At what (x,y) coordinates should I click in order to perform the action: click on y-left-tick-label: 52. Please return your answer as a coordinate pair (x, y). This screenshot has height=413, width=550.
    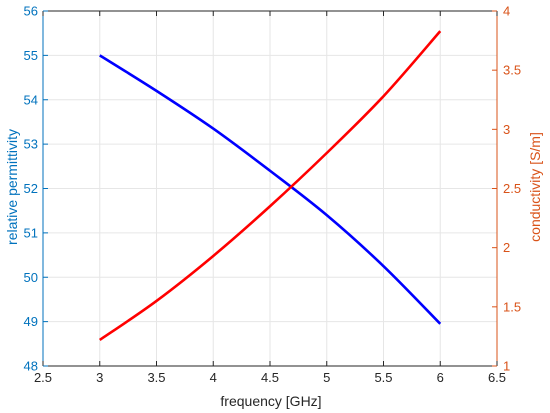
    Looking at the image, I should click on (31, 188).